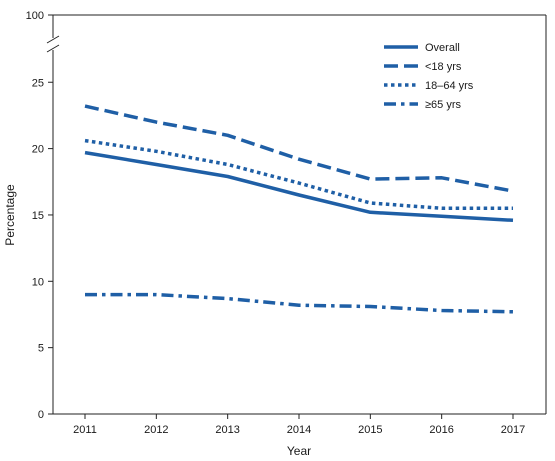 Image resolution: width=555 pixels, height=461 pixels. I want to click on x-tick-label: 2012, so click(156, 430).